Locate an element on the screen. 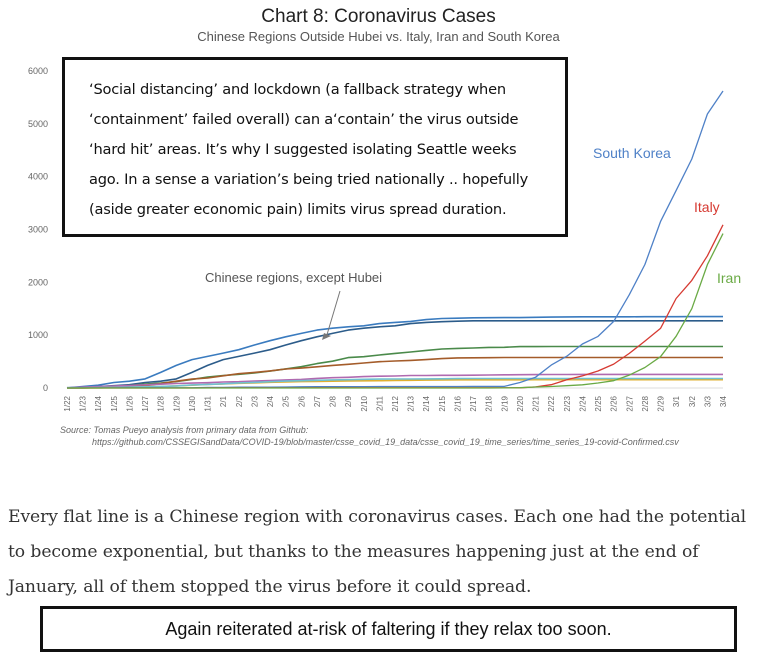  x-tick-label: 2/5 is located at coordinates (286, 401).